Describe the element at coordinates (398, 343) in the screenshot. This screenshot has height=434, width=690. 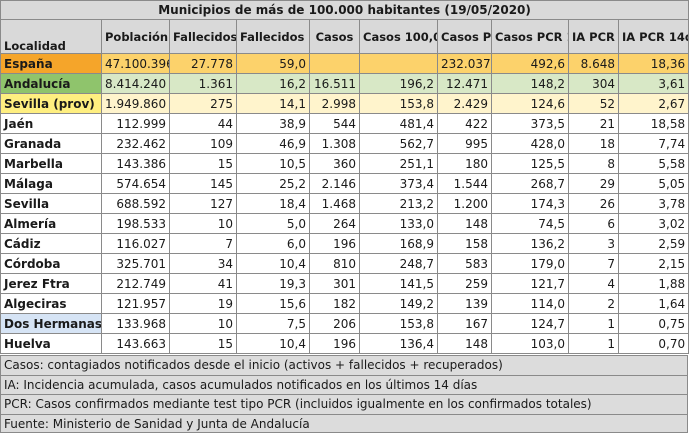
I see `cell-casos-100k: 136,4` at that location.